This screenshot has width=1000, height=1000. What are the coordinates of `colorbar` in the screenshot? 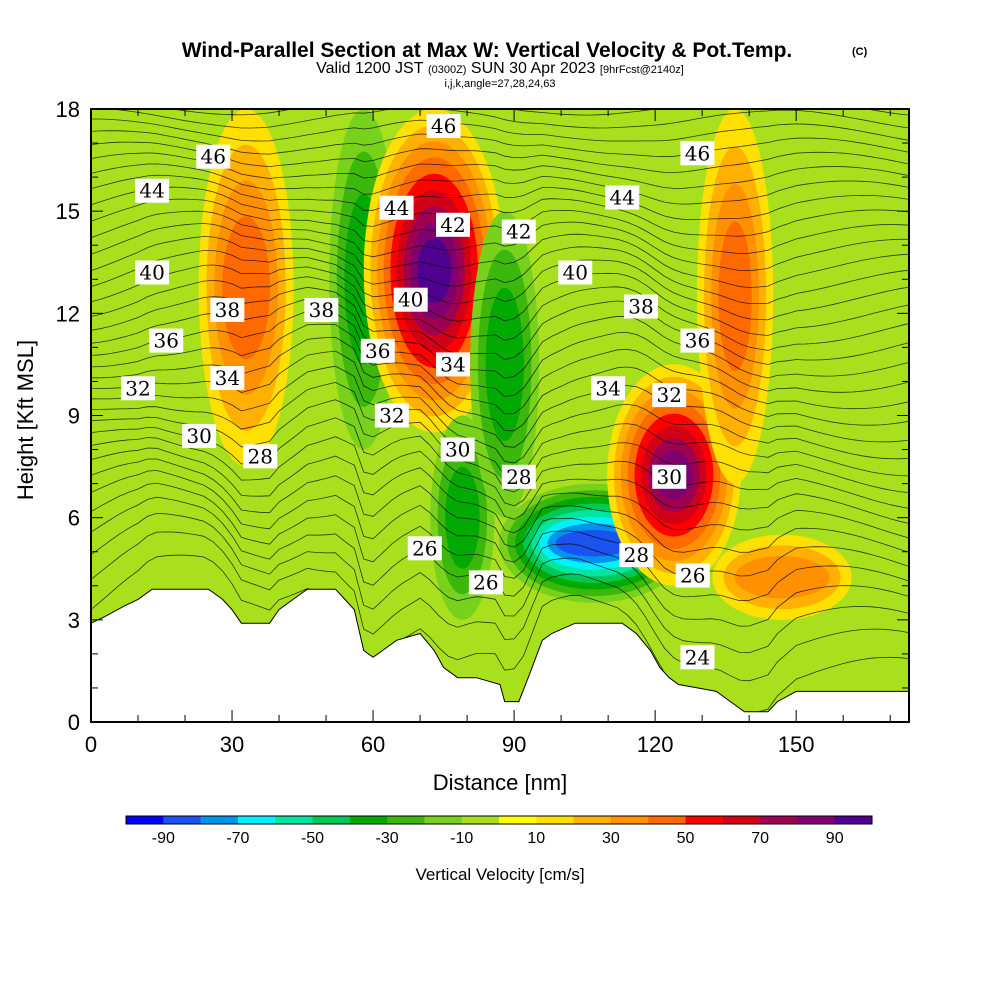 It's located at (499, 820).